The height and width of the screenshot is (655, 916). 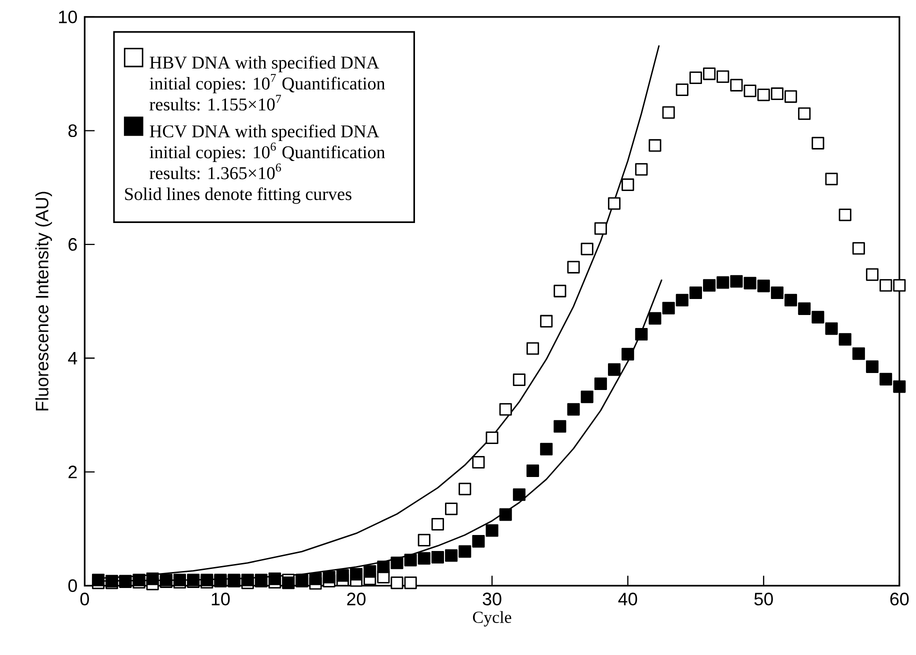 What do you see at coordinates (73, 358) in the screenshot?
I see `y-tick-label: 4` at bounding box center [73, 358].